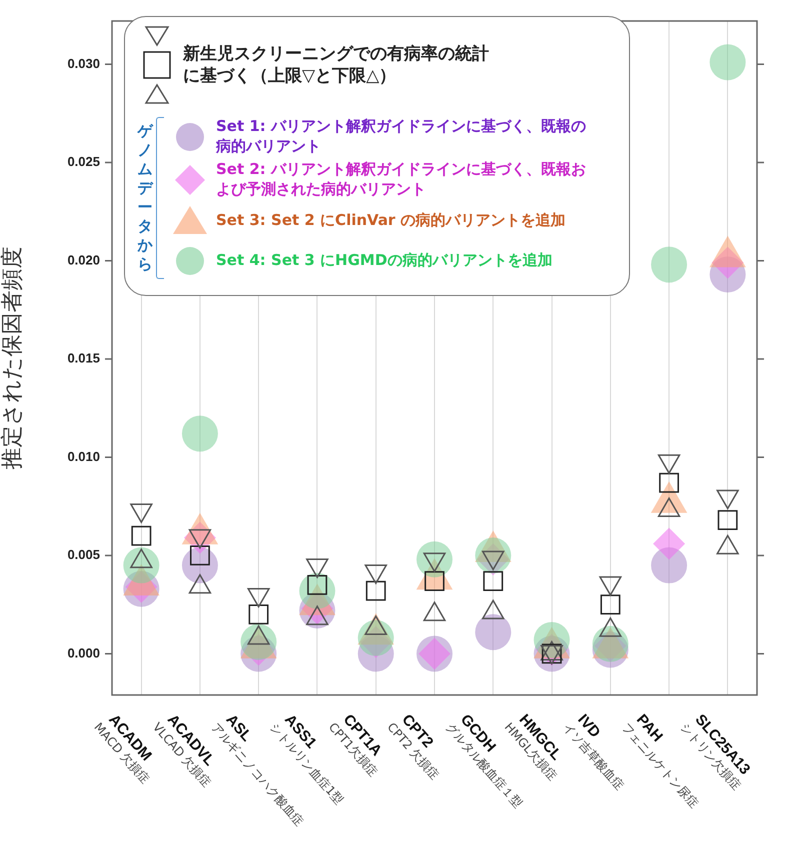 Image resolution: width=788 pixels, height=842 pixels. What do you see at coordinates (83, 554) in the screenshot?
I see `y-tick-label: 0.005` at bounding box center [83, 554].